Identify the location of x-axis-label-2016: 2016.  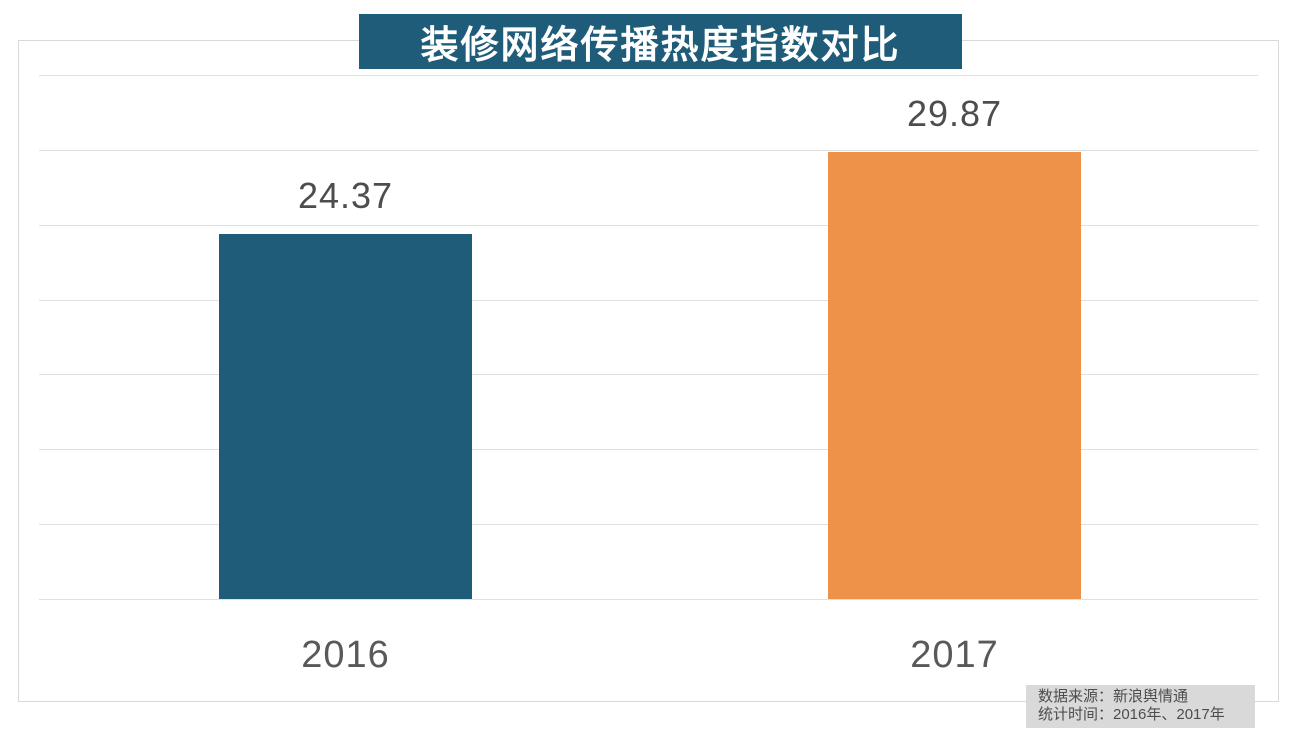
(345, 655).